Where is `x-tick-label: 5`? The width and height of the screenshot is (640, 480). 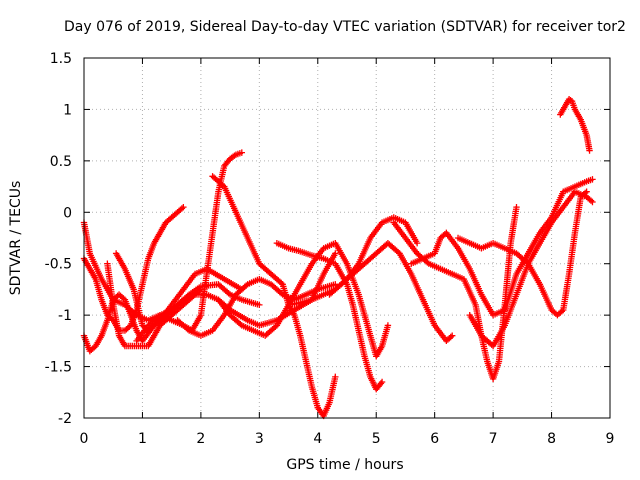 x-tick-label: 5 is located at coordinates (376, 439).